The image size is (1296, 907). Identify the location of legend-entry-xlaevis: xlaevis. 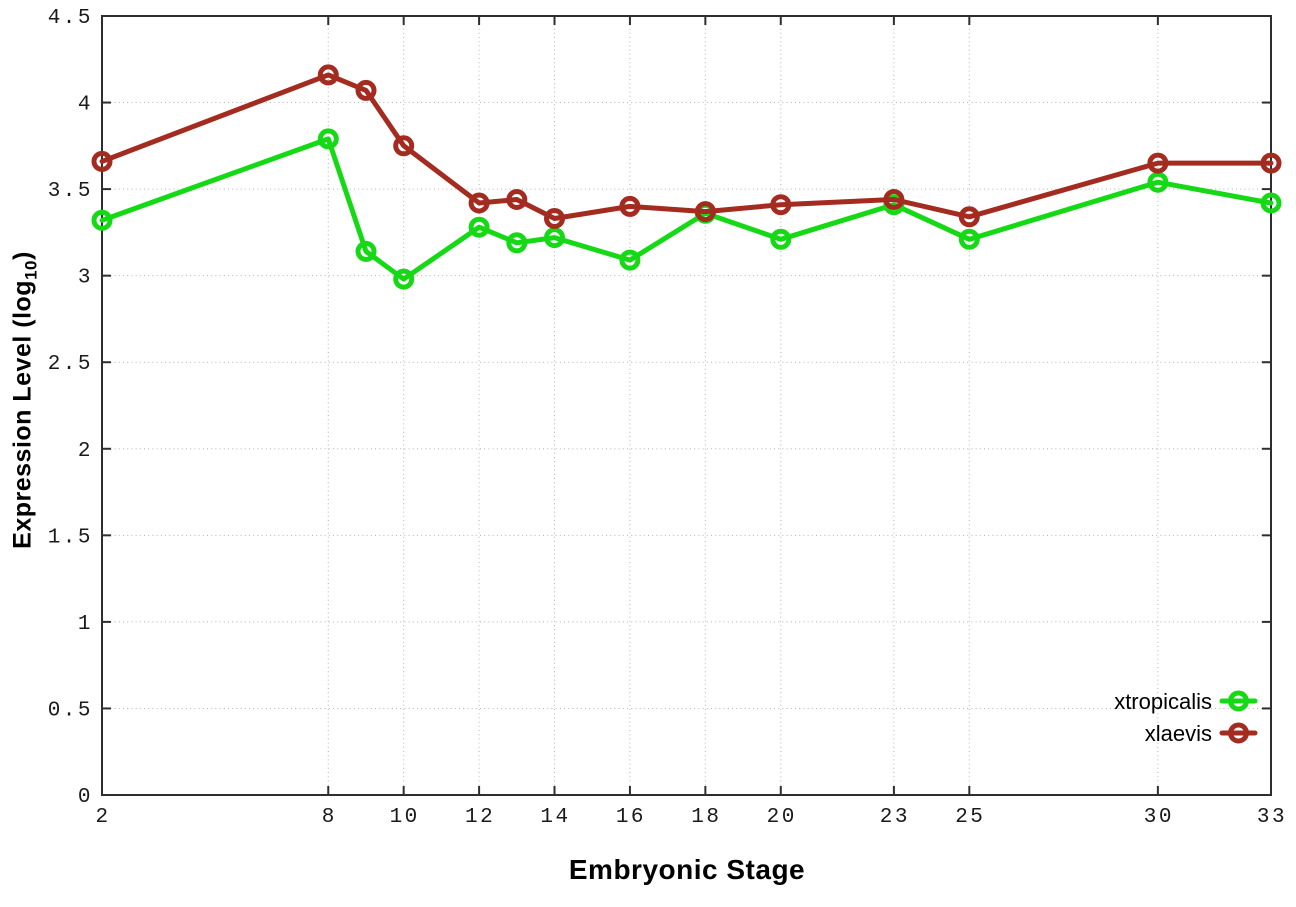
(1201, 733).